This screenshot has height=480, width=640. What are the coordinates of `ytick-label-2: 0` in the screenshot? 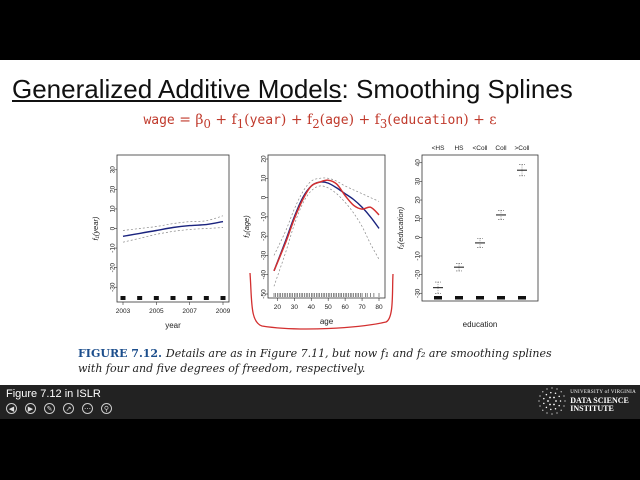 It's located at (264, 197).